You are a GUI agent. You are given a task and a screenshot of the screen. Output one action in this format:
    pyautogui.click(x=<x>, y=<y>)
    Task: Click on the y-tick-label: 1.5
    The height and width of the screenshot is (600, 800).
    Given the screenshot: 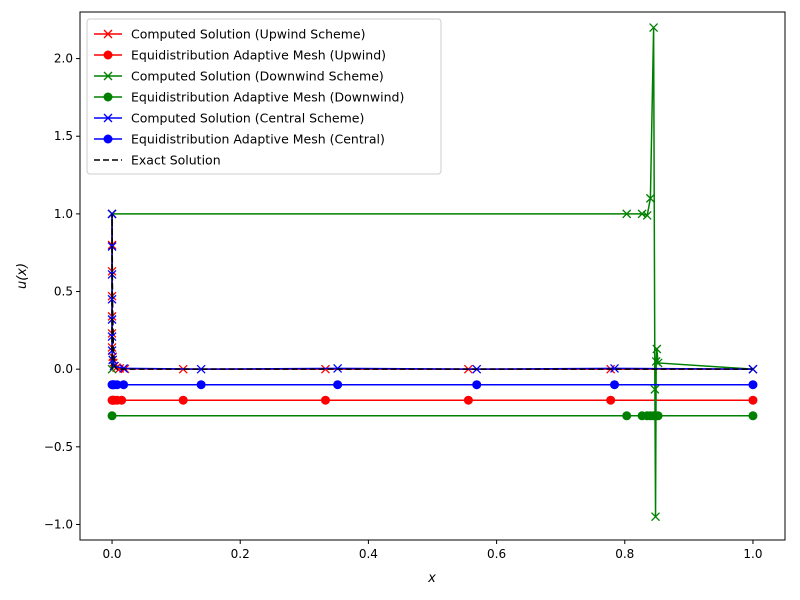 What is the action you would take?
    pyautogui.click(x=63, y=136)
    